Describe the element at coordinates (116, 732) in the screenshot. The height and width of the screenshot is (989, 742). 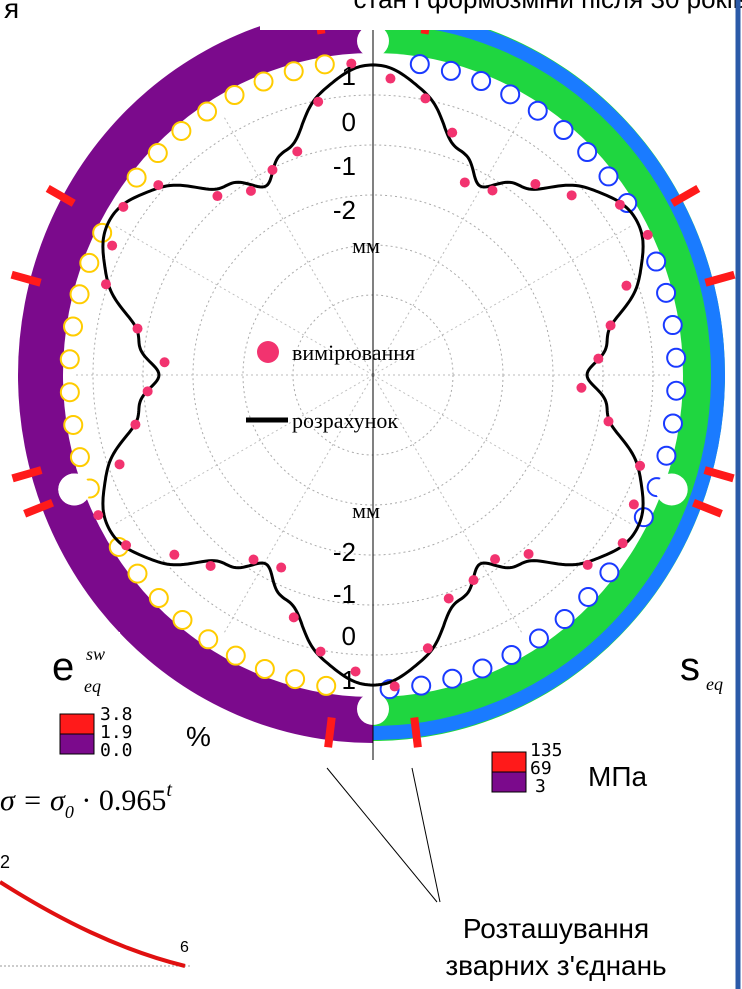
I see `level: 1.9` at that location.